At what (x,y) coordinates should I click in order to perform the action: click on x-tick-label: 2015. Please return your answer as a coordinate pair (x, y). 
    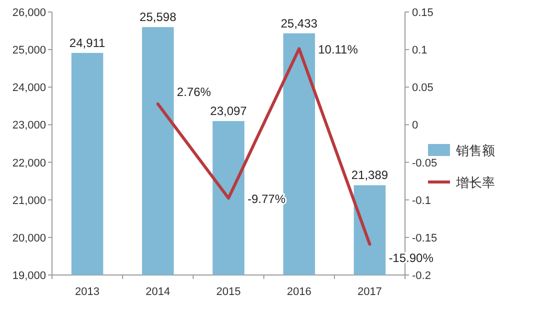
    Looking at the image, I should click on (228, 292).